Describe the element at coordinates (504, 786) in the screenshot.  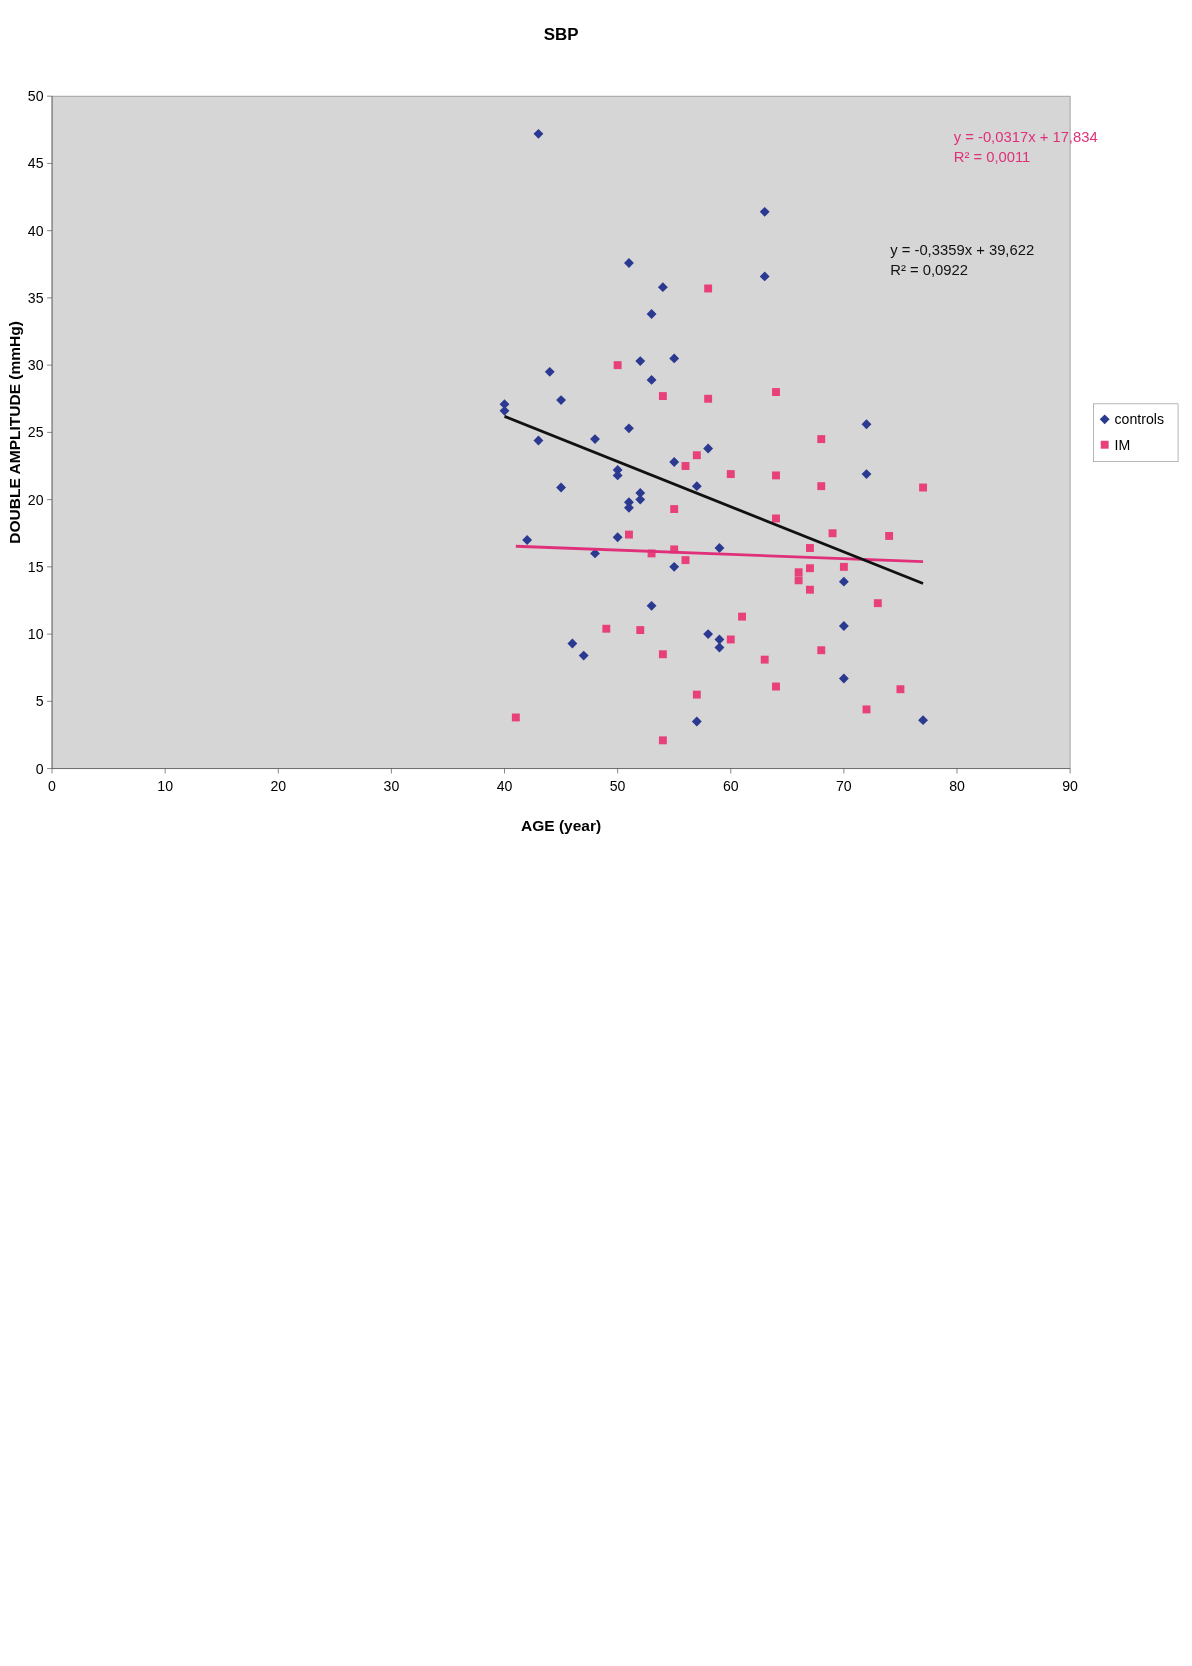
I see `x-tick-label: 40` at that location.